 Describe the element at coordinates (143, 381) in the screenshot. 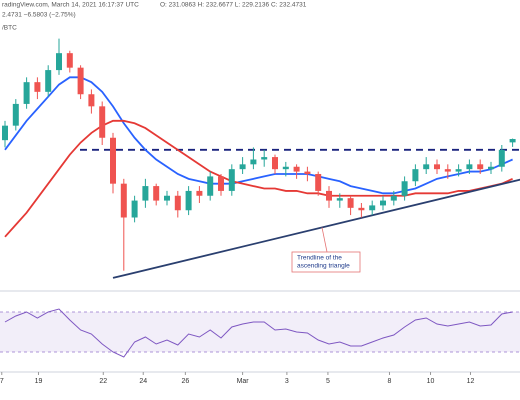

I see `x-tick-label: 24` at that location.